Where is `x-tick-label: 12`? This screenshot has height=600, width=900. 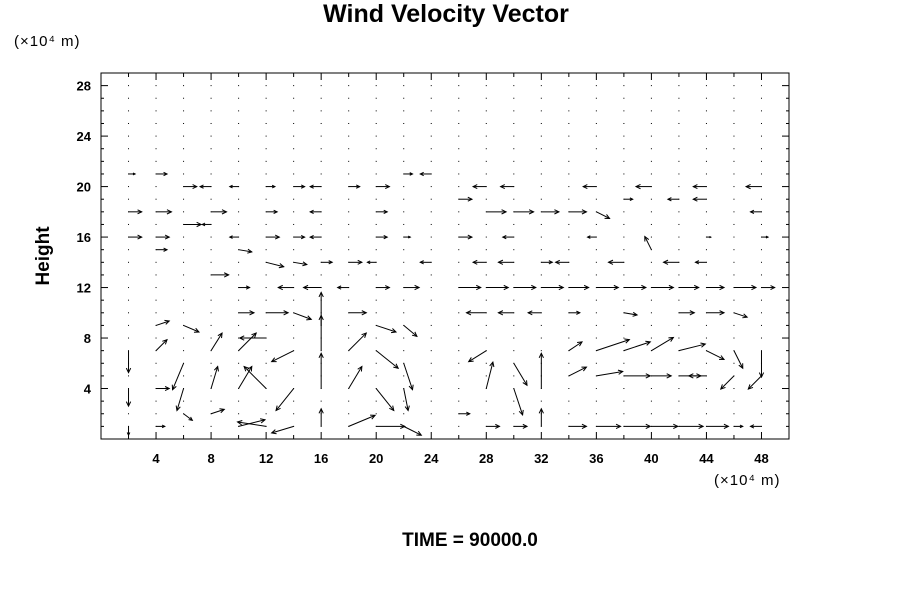 x-tick-label: 12 is located at coordinates (266, 458).